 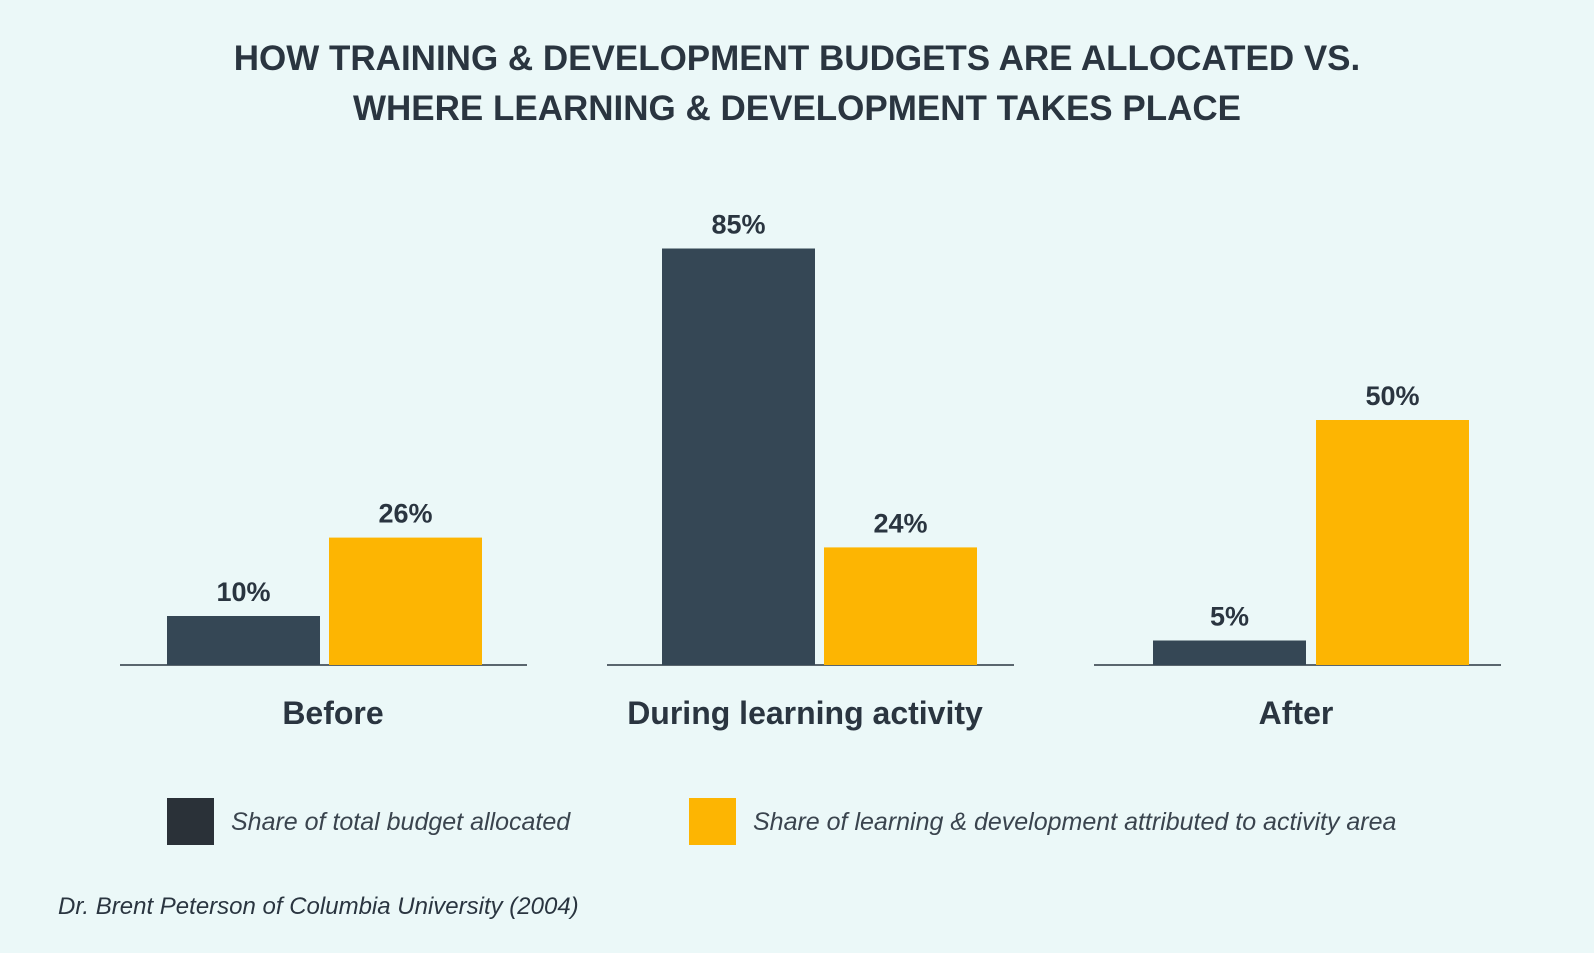 What do you see at coordinates (405, 514) in the screenshot?
I see `data-label-before-learning: 26%` at bounding box center [405, 514].